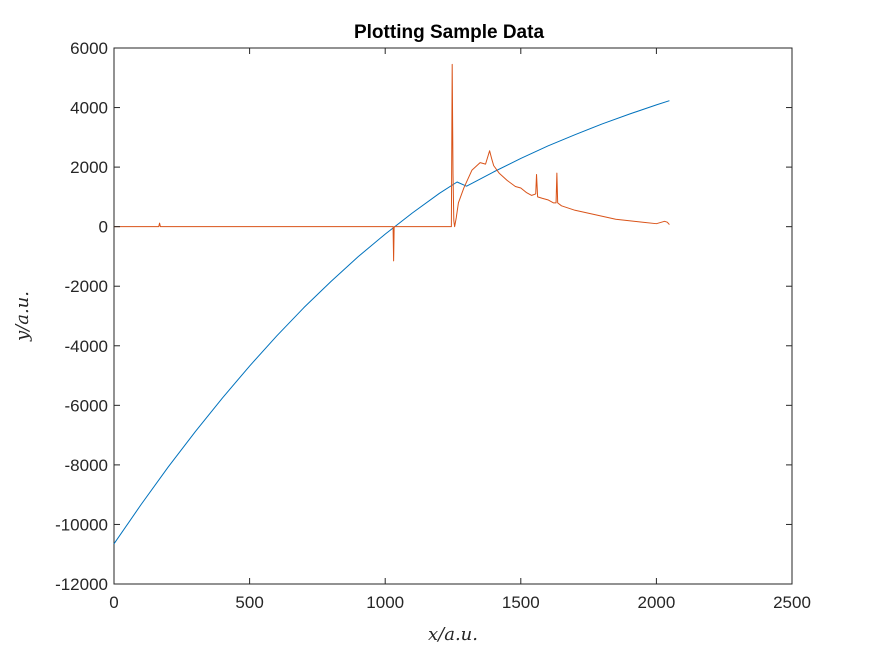 The width and height of the screenshot is (875, 656). Describe the element at coordinates (81, 524) in the screenshot. I see `y-tick-label: -10000` at that location.